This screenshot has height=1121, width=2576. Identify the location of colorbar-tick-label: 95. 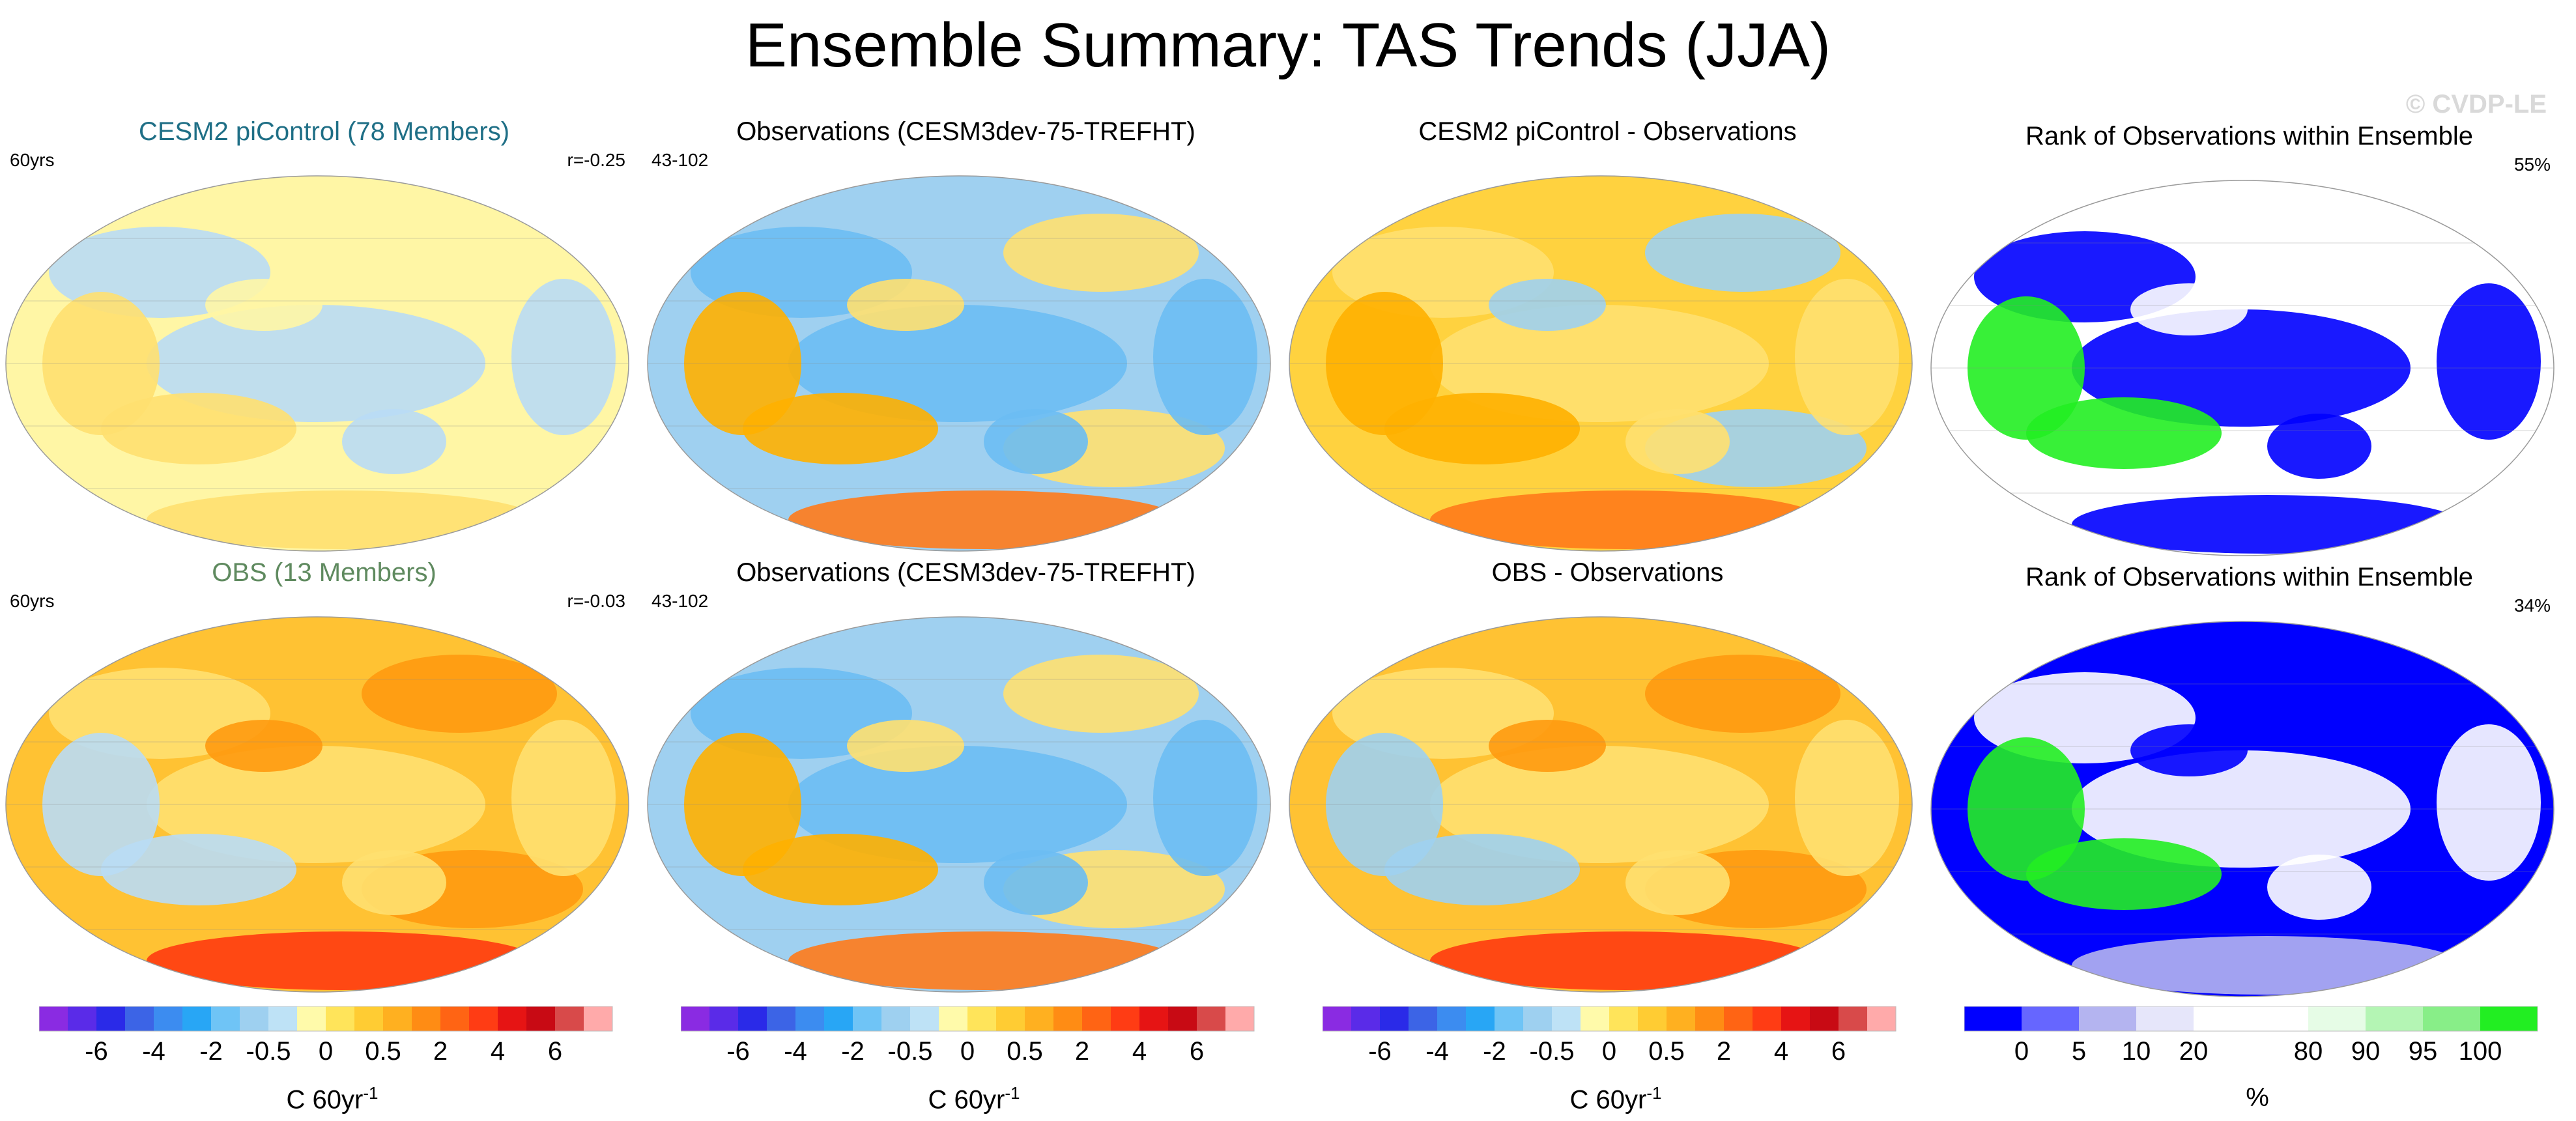
(2423, 1051).